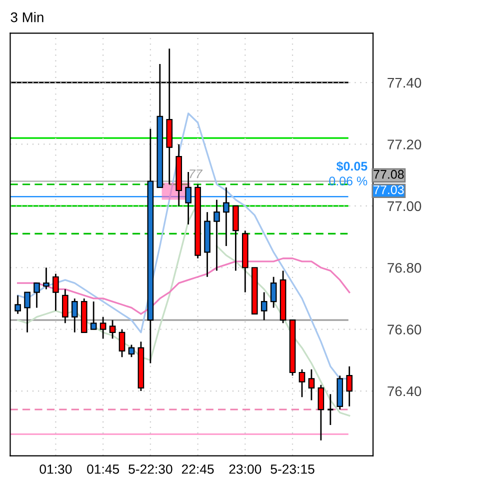  What do you see at coordinates (348, 181) in the screenshot?
I see `annotation: 0.06 %` at bounding box center [348, 181].